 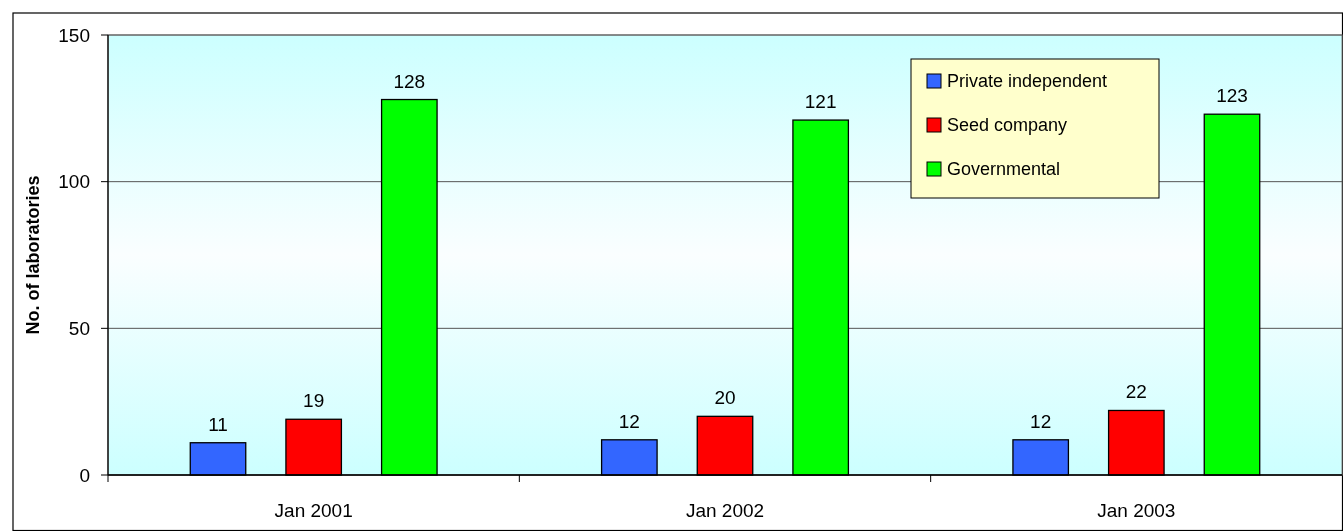 What do you see at coordinates (218, 424) in the screenshot?
I see `data-label: 11` at bounding box center [218, 424].